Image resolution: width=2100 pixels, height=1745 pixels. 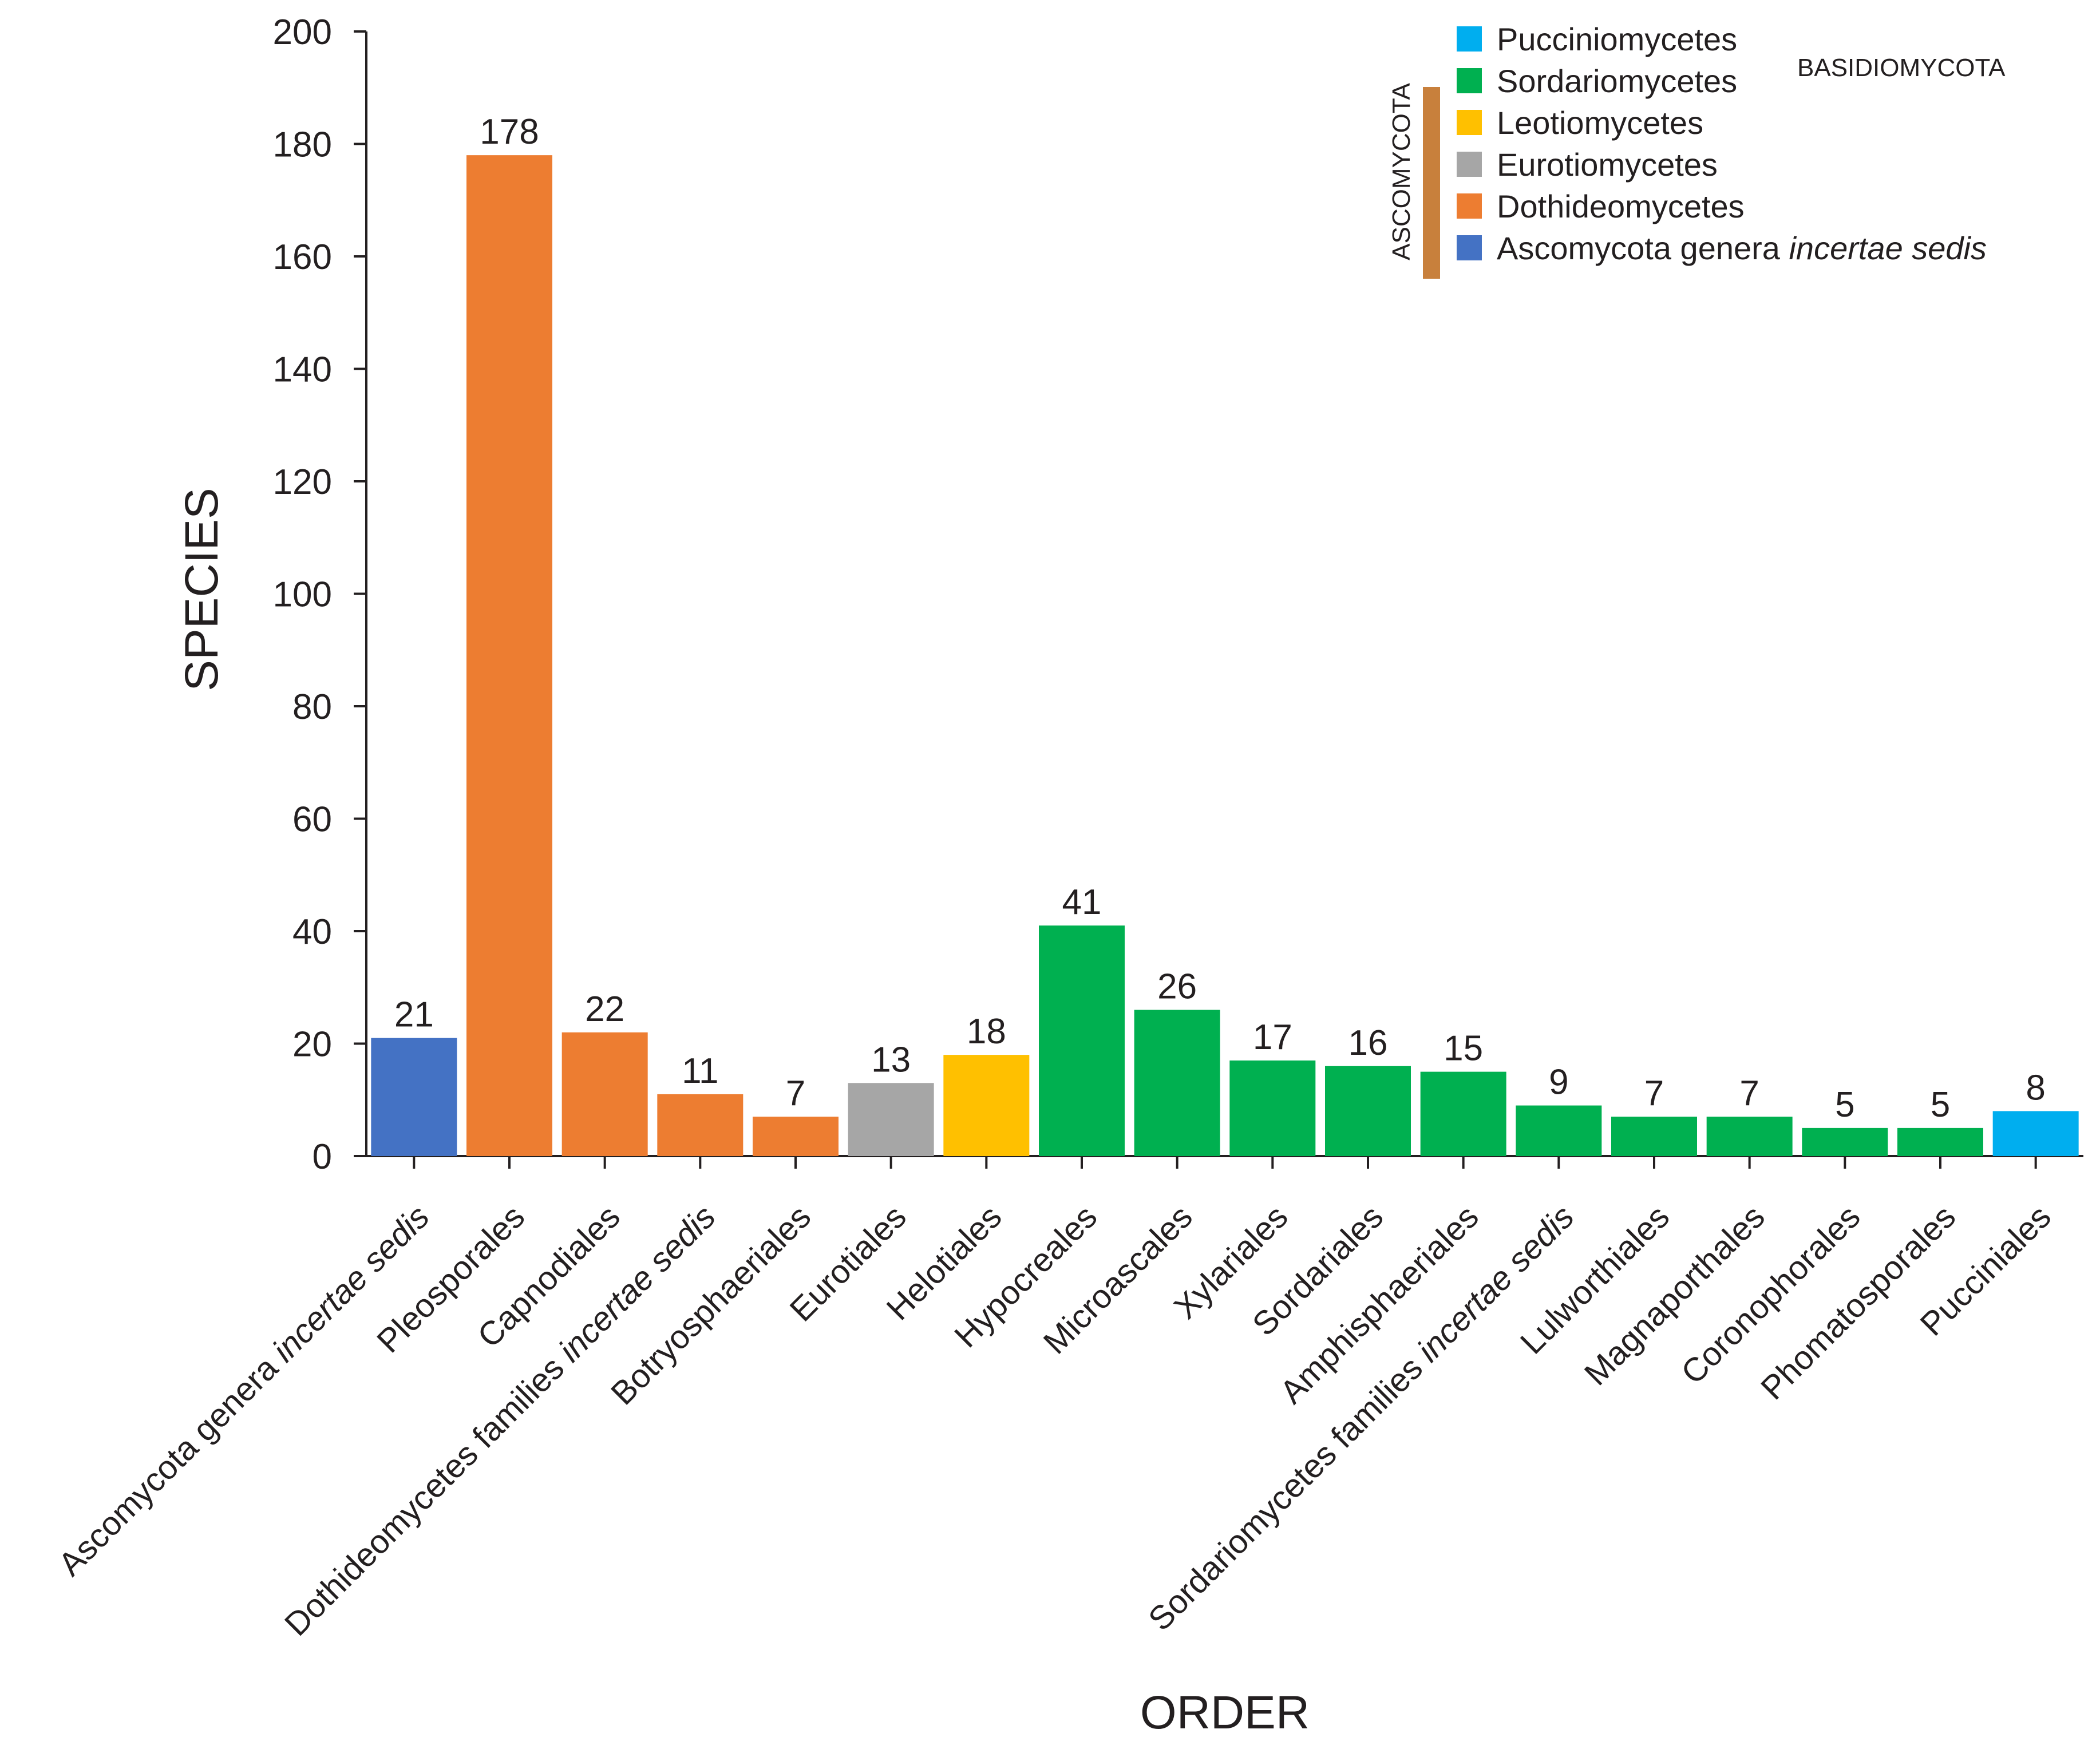 What do you see at coordinates (1431, 183) in the screenshot?
I see `phylum-bracket-ascomycota` at bounding box center [1431, 183].